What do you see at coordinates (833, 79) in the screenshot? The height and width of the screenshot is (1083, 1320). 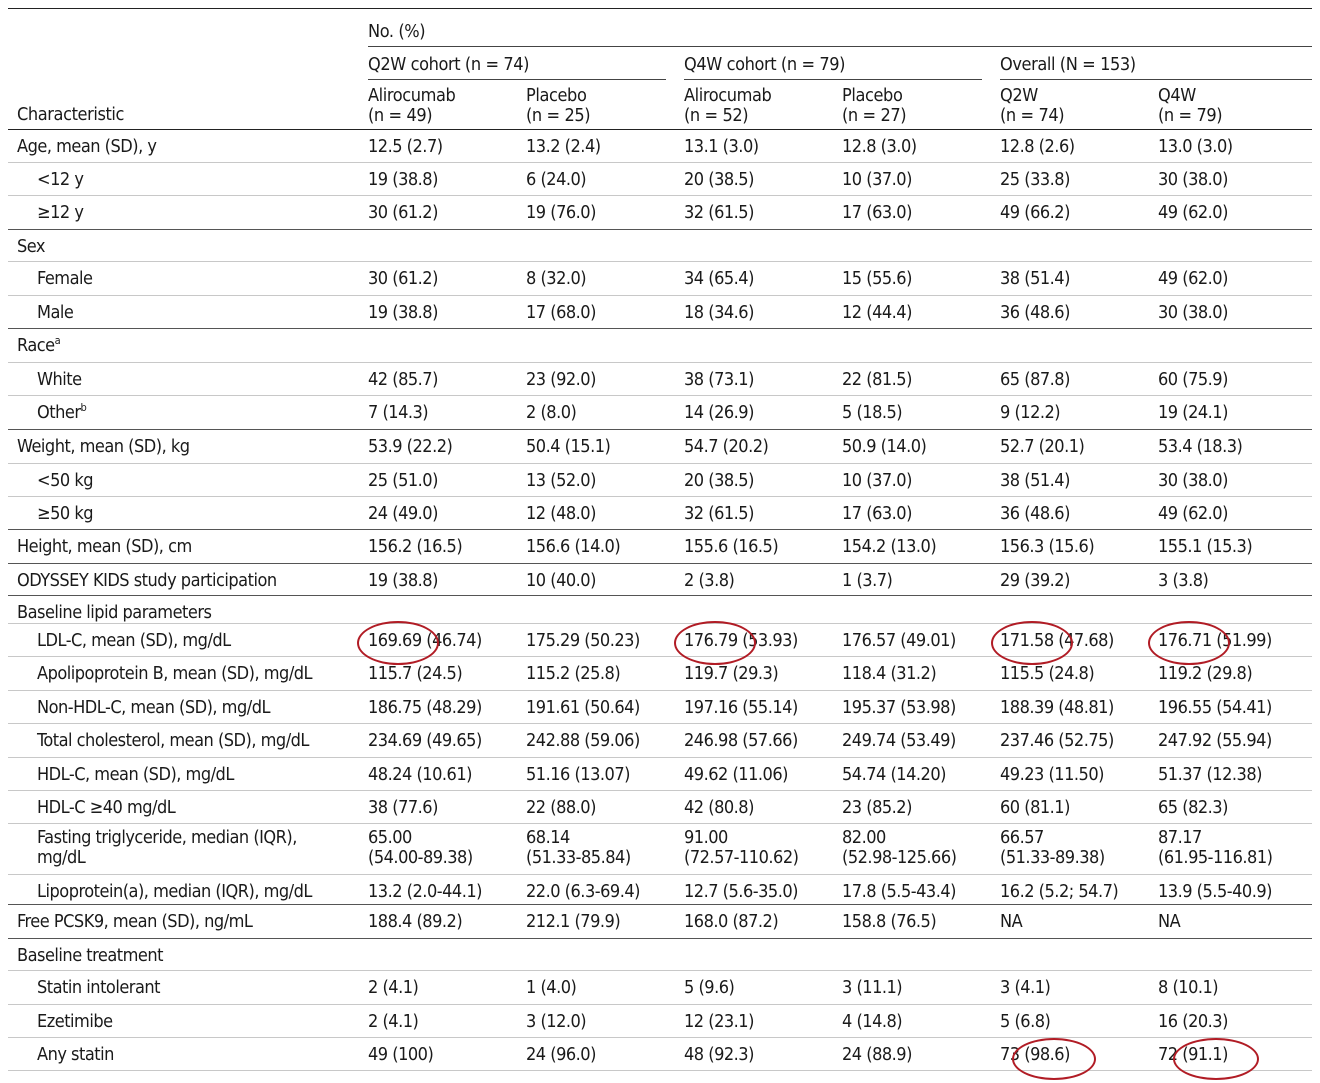 I see `header-rule-q4w` at bounding box center [833, 79].